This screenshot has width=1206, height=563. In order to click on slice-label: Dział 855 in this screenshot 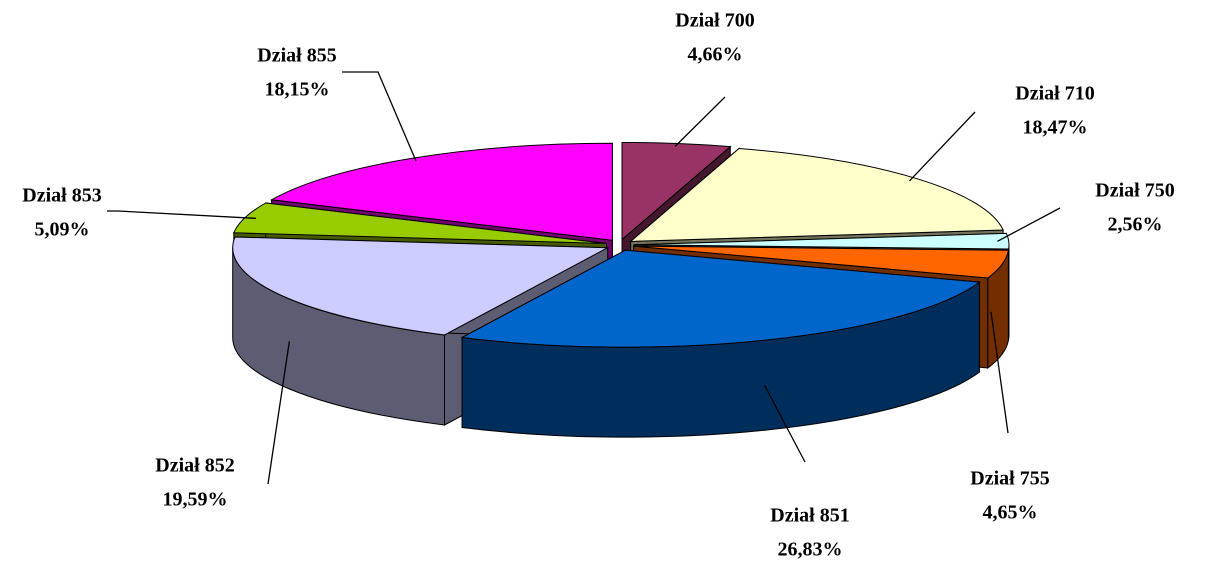, I will do `click(296, 56)`.